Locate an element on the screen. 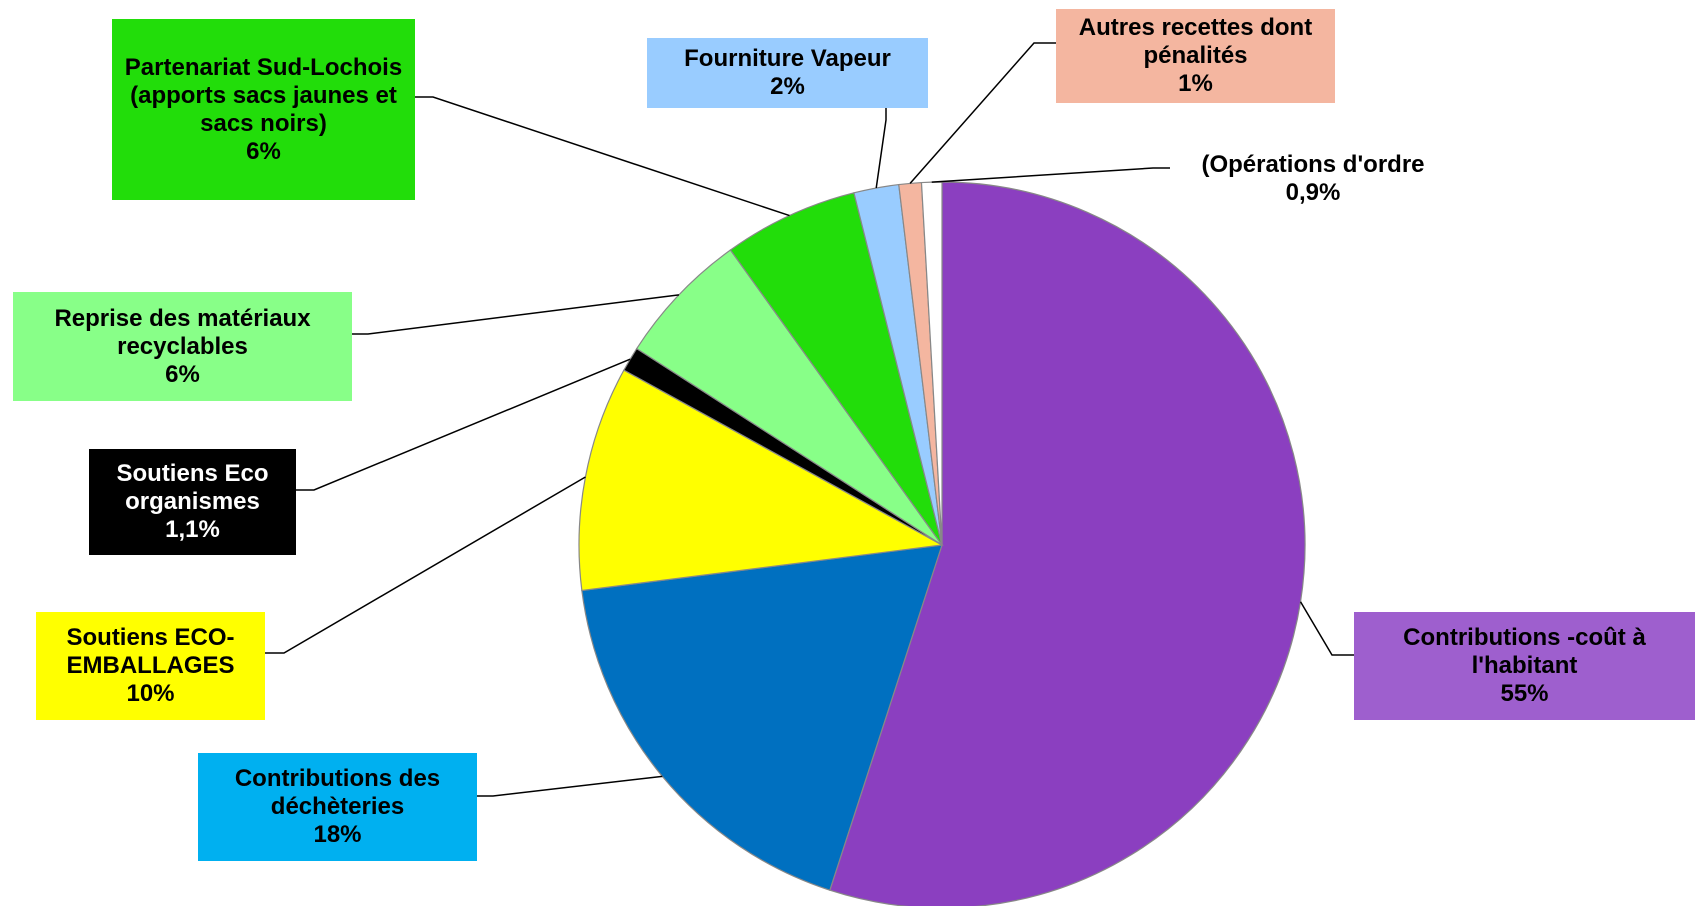  data-label: Soutiens ECO-EMBALLAGES 10% is located at coordinates (150, 666).